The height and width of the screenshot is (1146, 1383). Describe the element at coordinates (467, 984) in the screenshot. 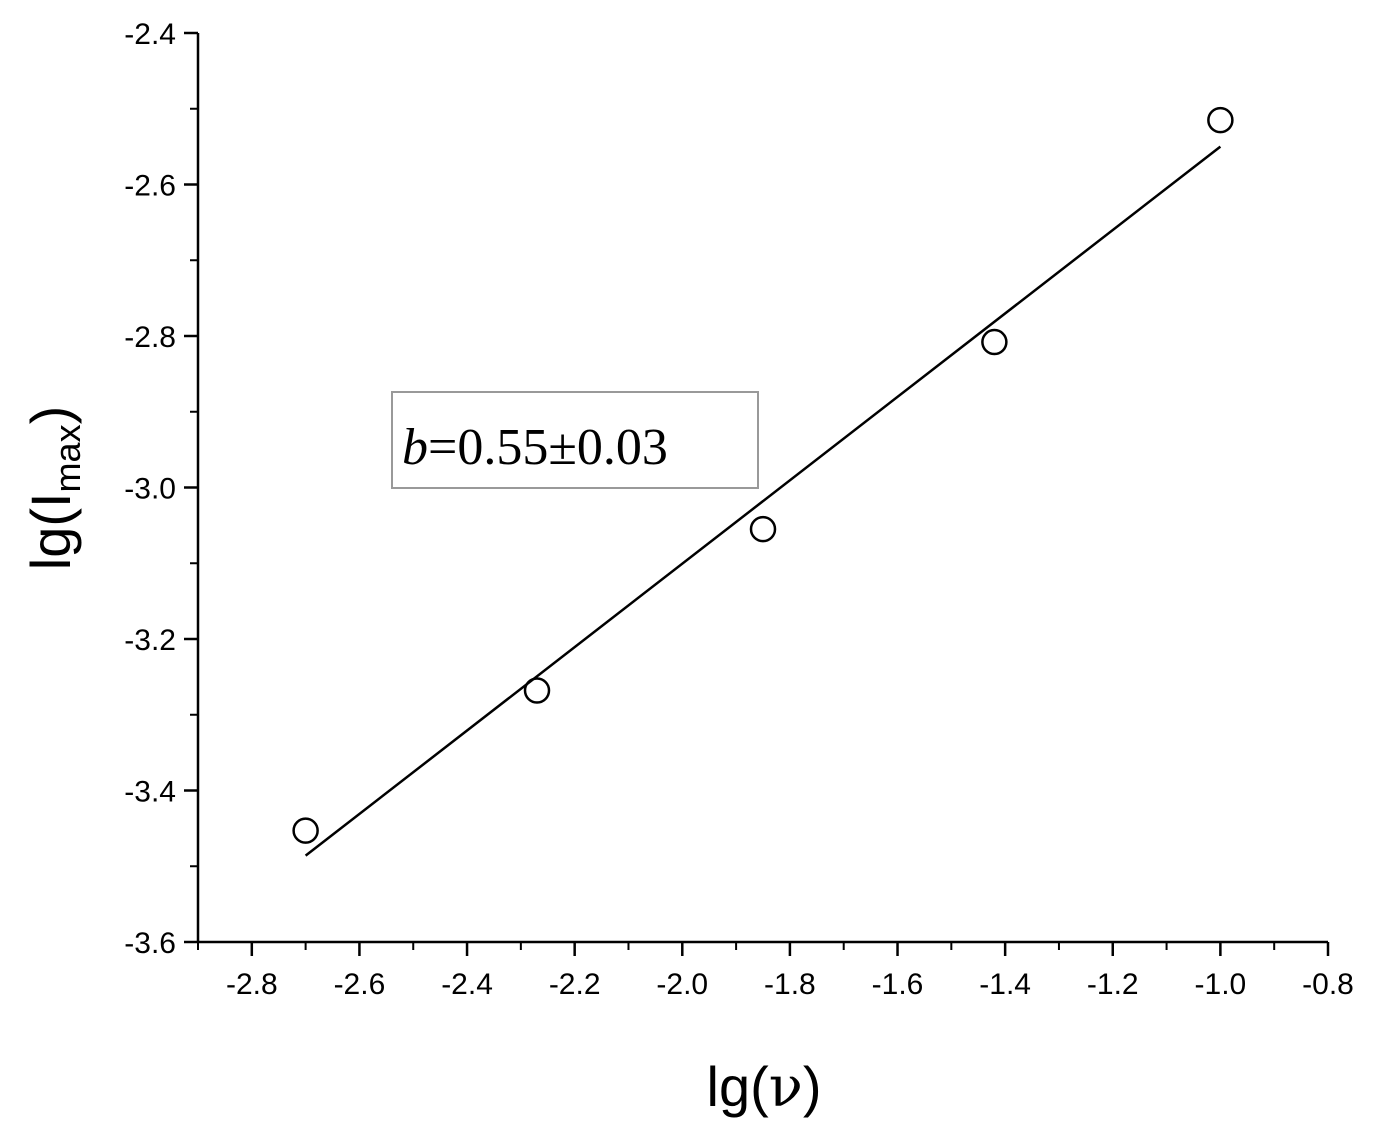

I see `x-tick-label: -2.4` at that location.